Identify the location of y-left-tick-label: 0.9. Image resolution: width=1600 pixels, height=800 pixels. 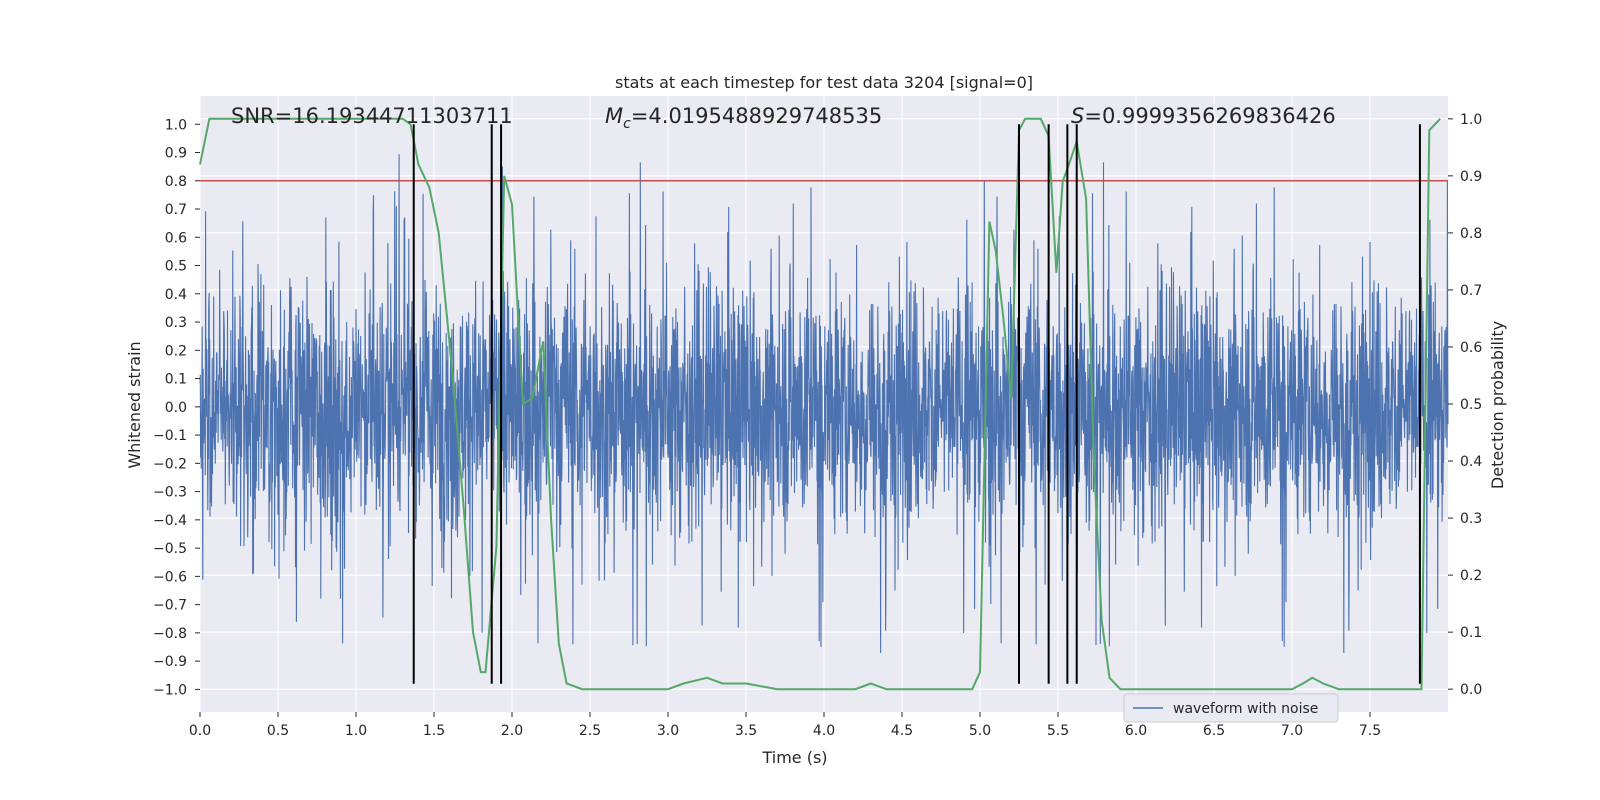
(176, 154).